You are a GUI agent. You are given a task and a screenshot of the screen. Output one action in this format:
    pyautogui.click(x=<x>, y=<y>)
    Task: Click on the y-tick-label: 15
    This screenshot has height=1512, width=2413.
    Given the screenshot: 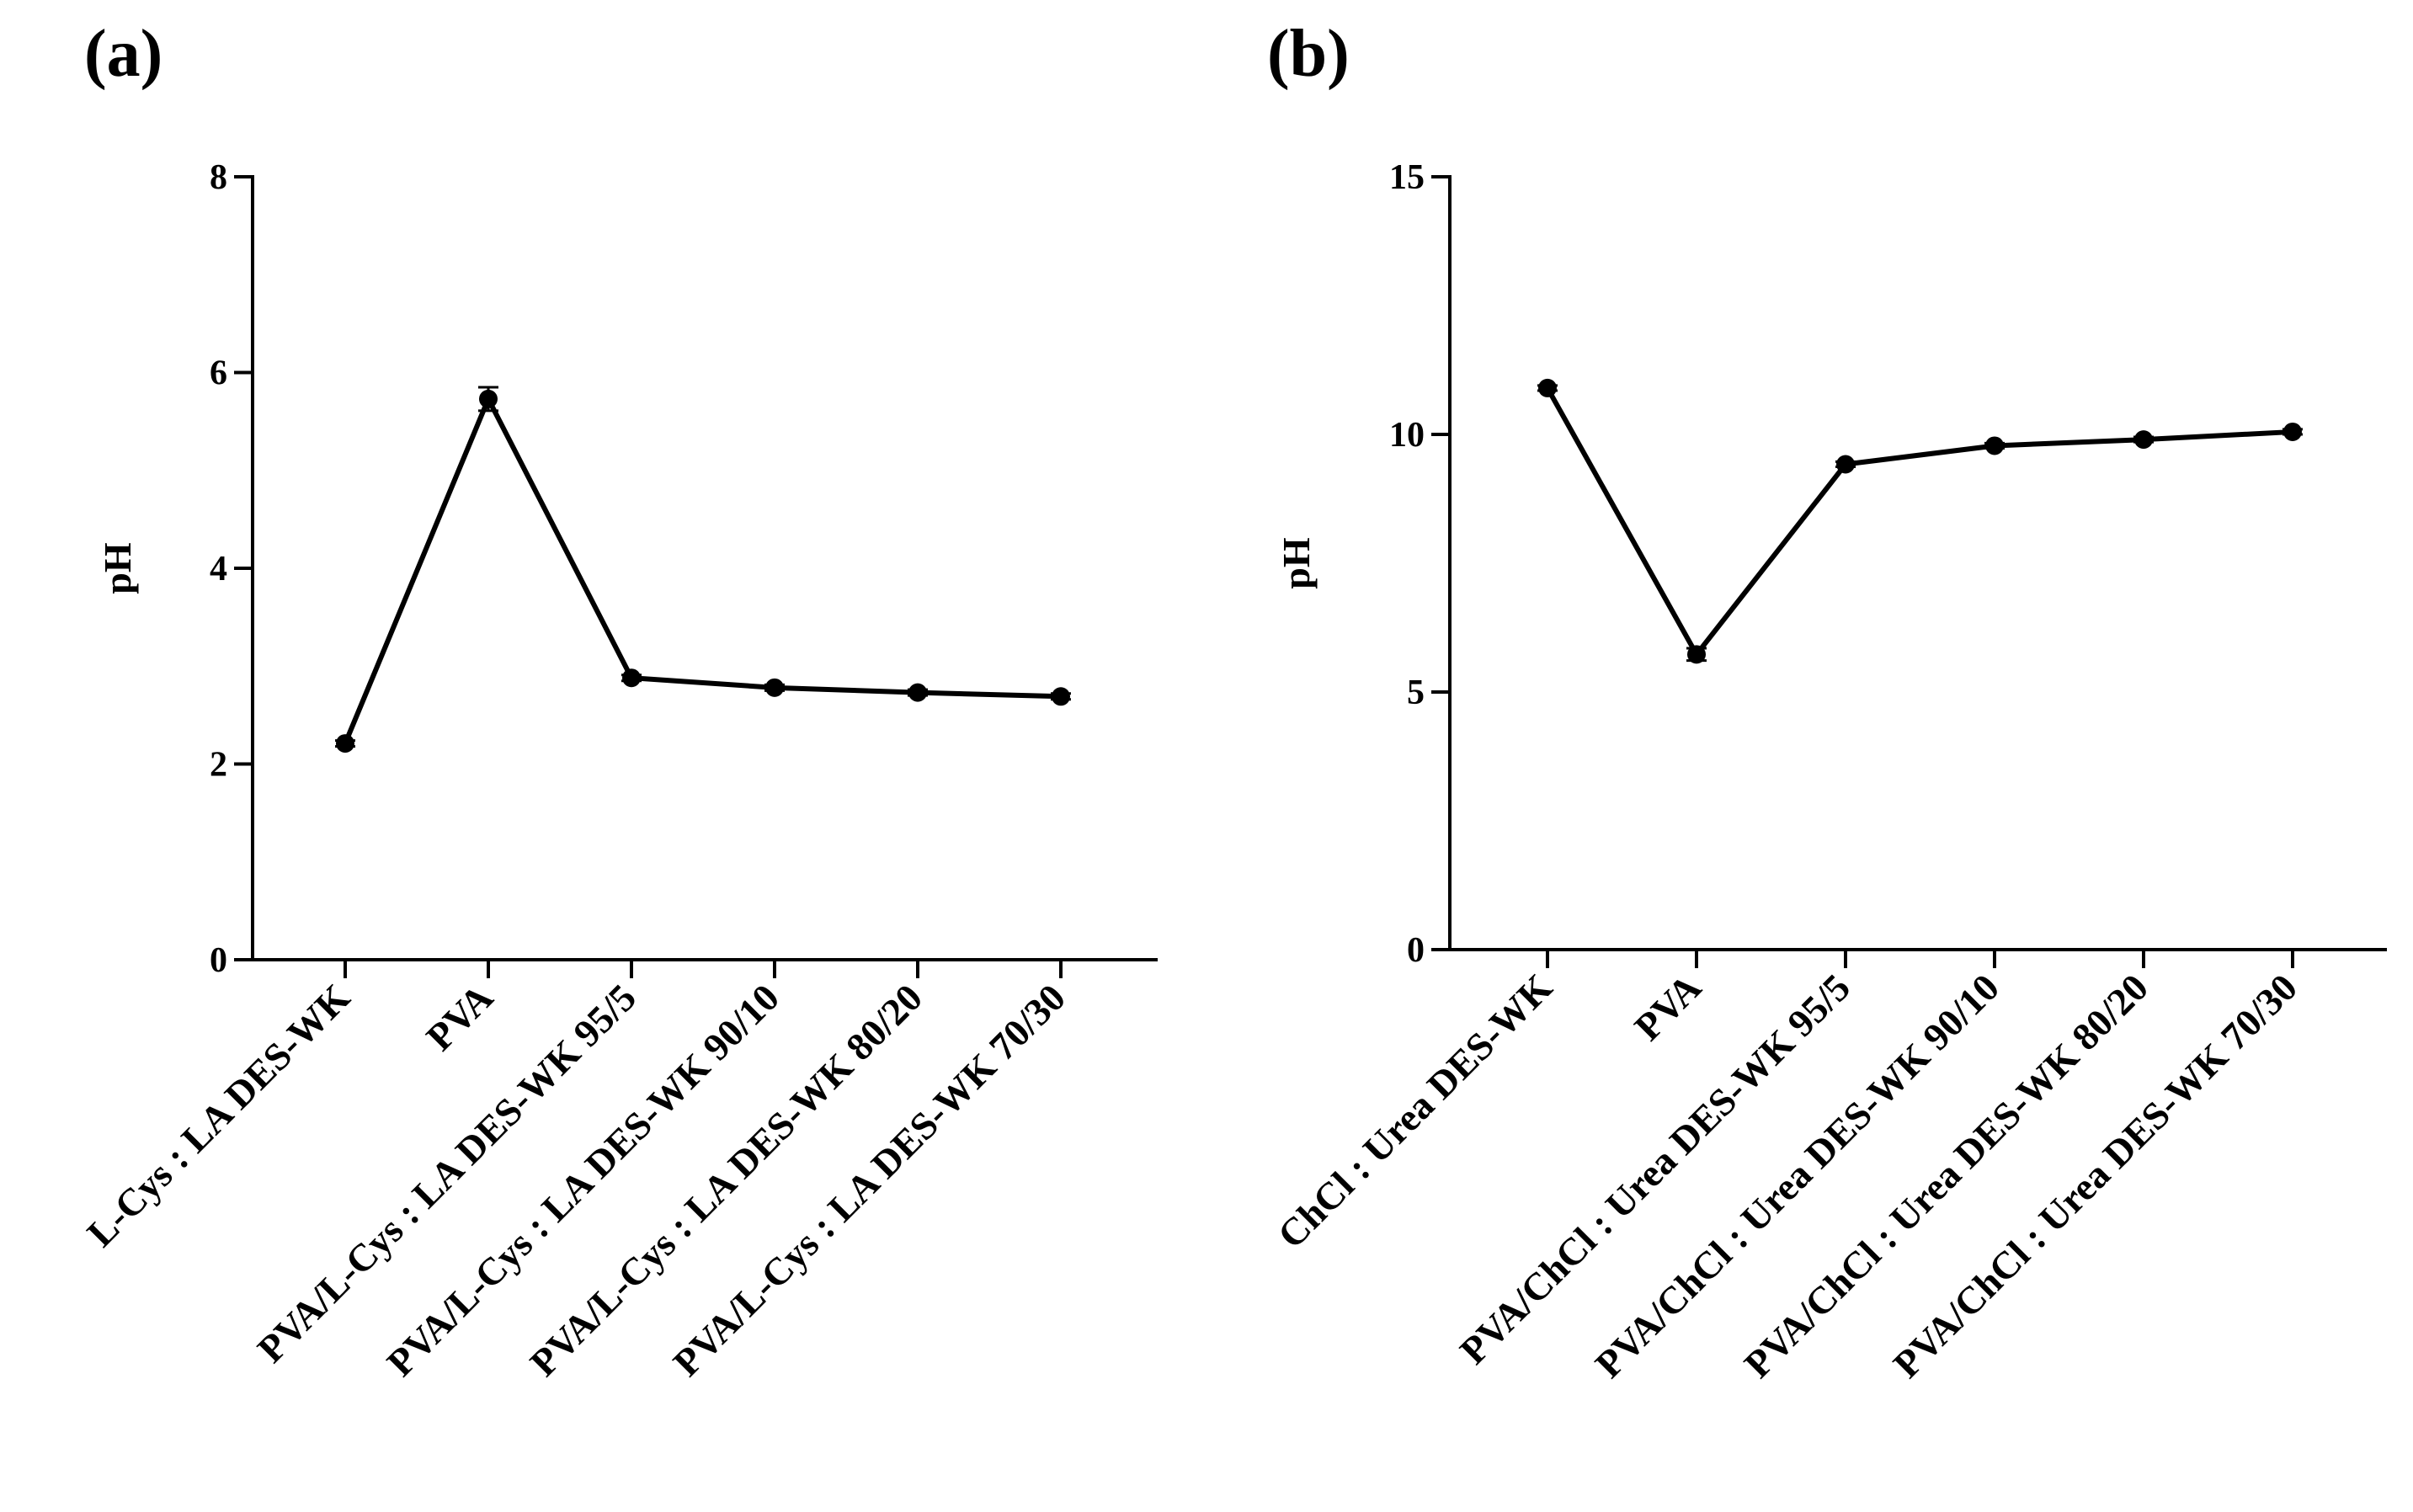 What is the action you would take?
    pyautogui.click(x=1407, y=178)
    